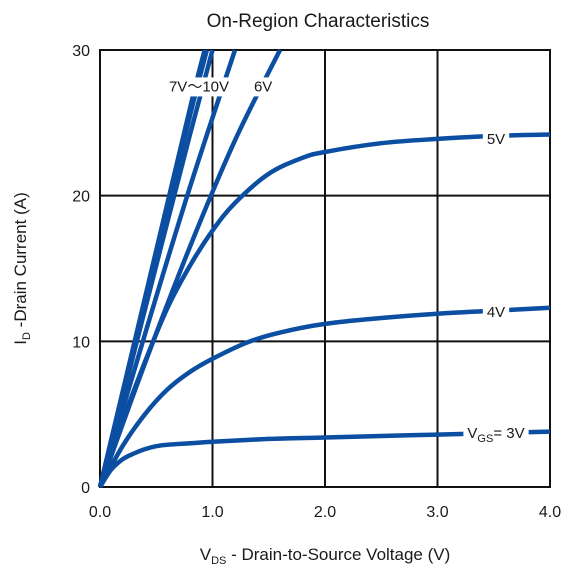  What do you see at coordinates (325, 556) in the screenshot?
I see `x-axis-label: VDS - Drain-to-Source Voltage (V)` at bounding box center [325, 556].